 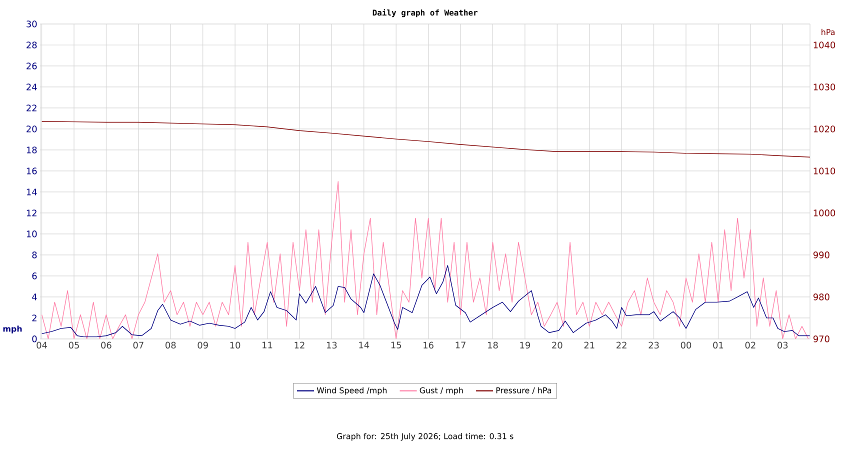 What do you see at coordinates (41, 345) in the screenshot?
I see `x-tick-label: 04` at bounding box center [41, 345].